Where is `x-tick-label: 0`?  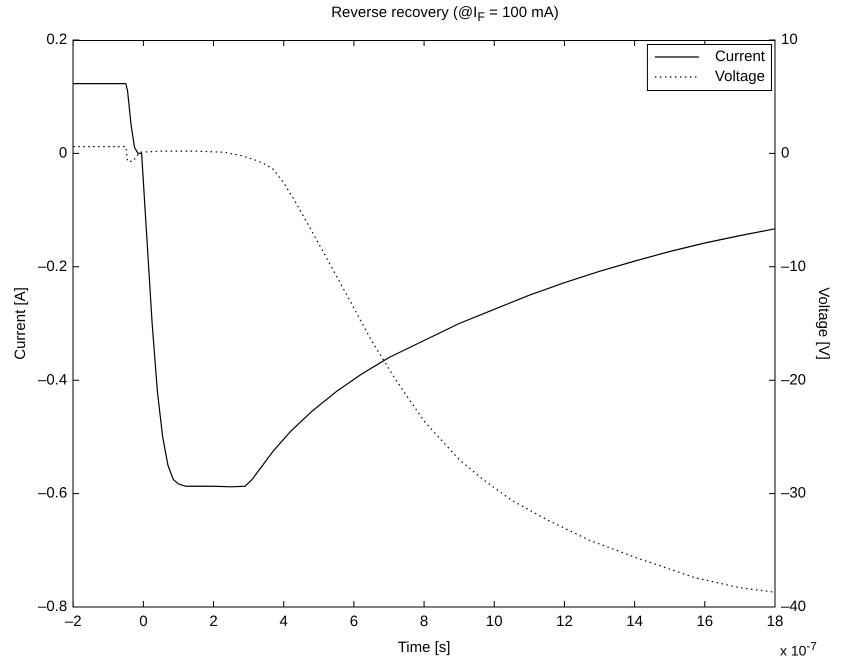
x-tick-label: 0 is located at coordinates (143, 621).